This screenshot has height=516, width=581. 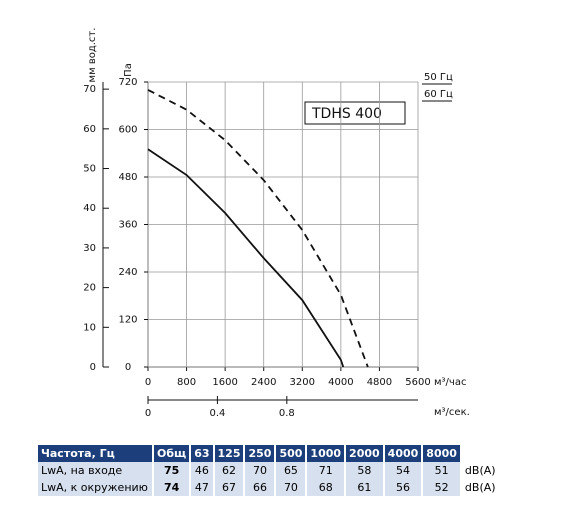 What do you see at coordinates (89, 89) in the screenshot?
I see `y2-tick-label: 70` at bounding box center [89, 89].